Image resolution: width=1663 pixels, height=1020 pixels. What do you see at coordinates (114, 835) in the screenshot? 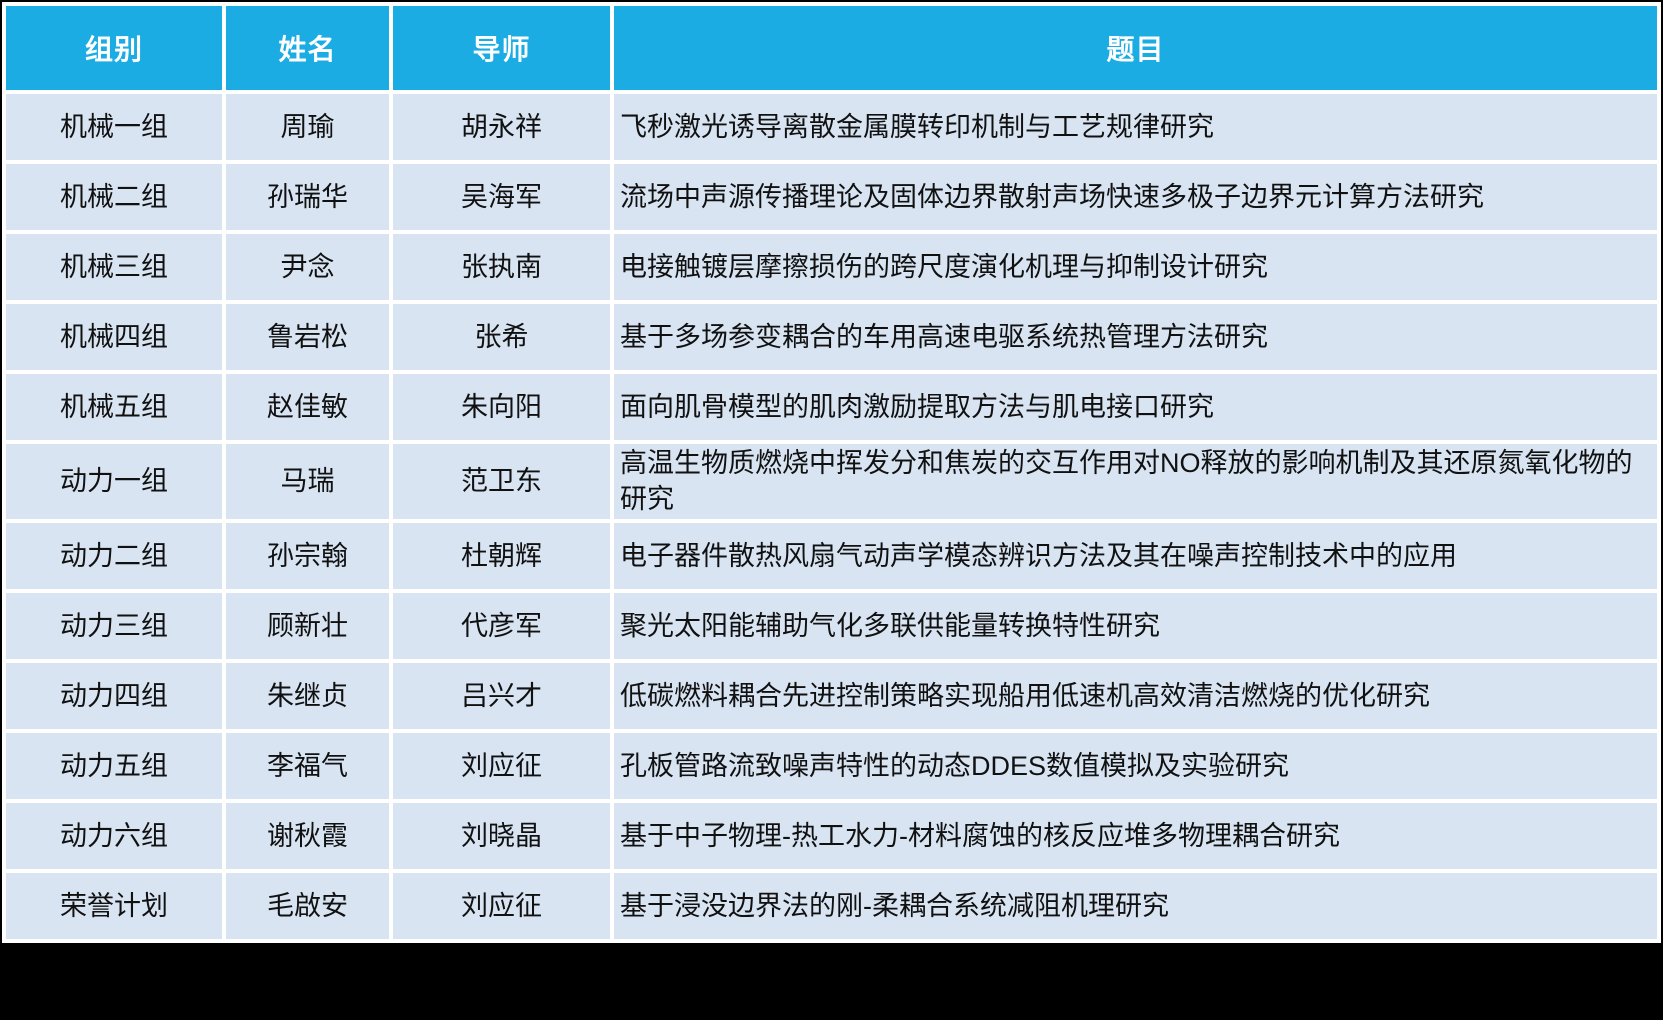
I see `group-cell: 动力六组` at bounding box center [114, 835].